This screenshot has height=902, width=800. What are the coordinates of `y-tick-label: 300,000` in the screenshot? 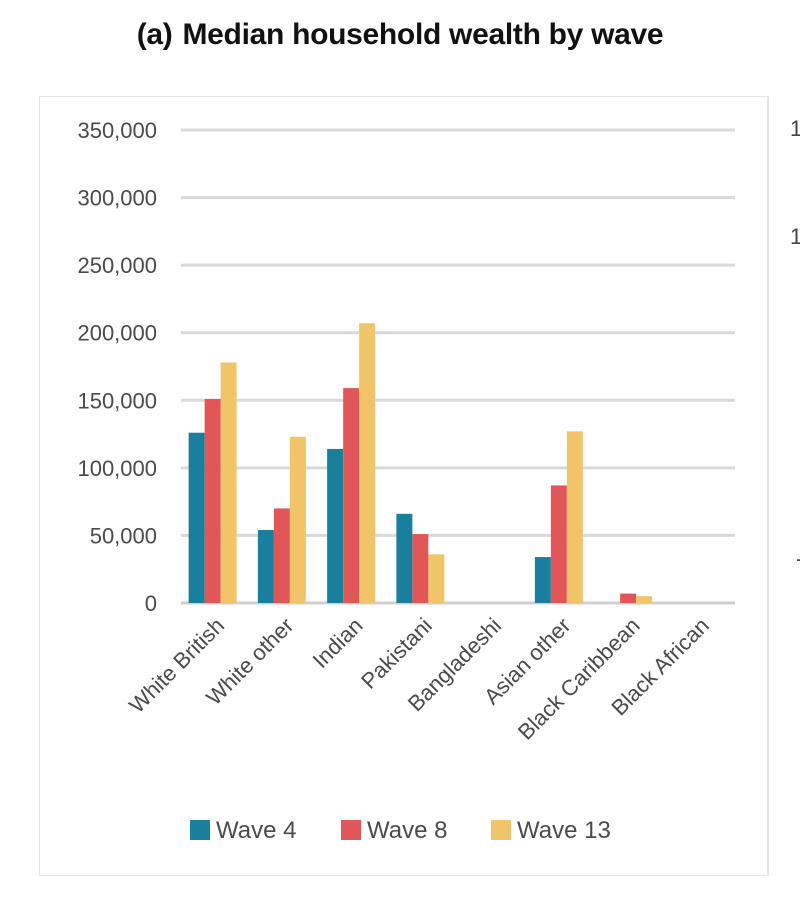 It's located at (117, 198).